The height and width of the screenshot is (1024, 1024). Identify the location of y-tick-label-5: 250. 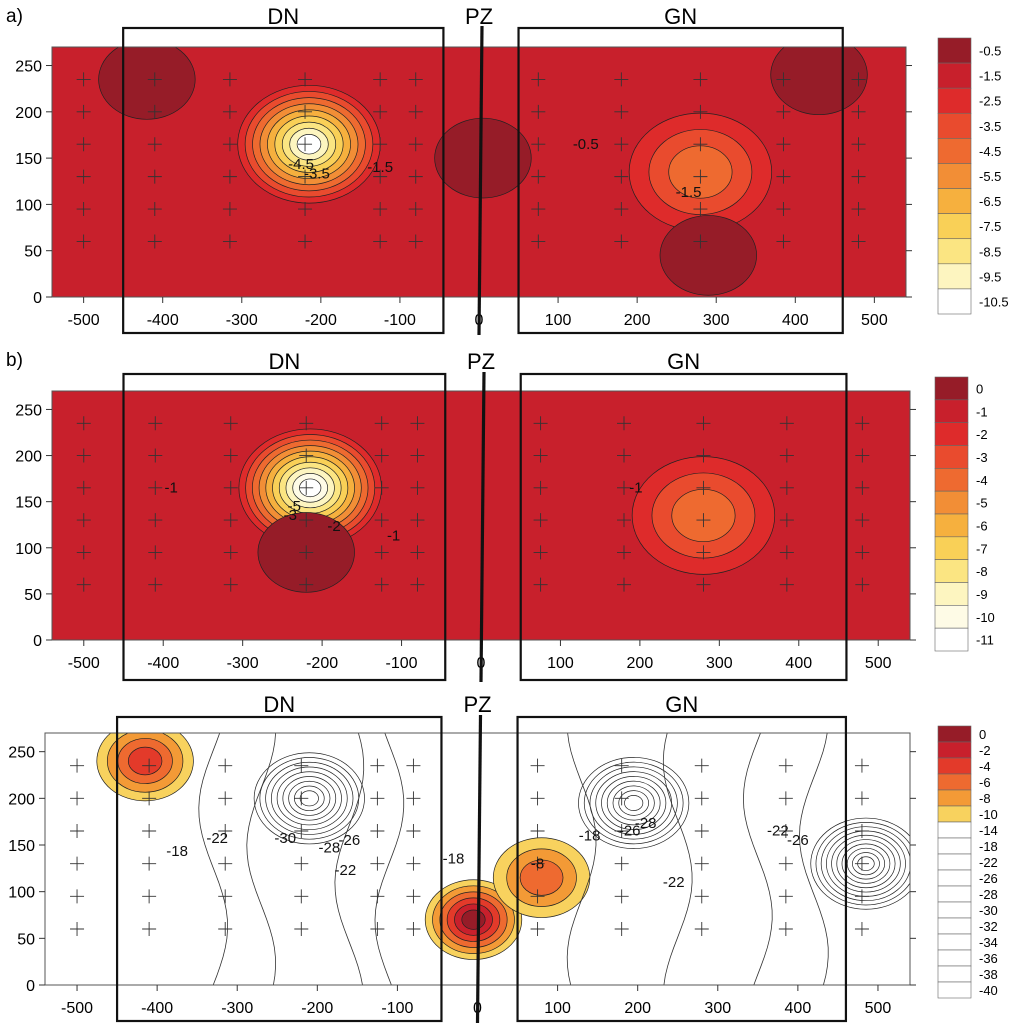
(28, 410).